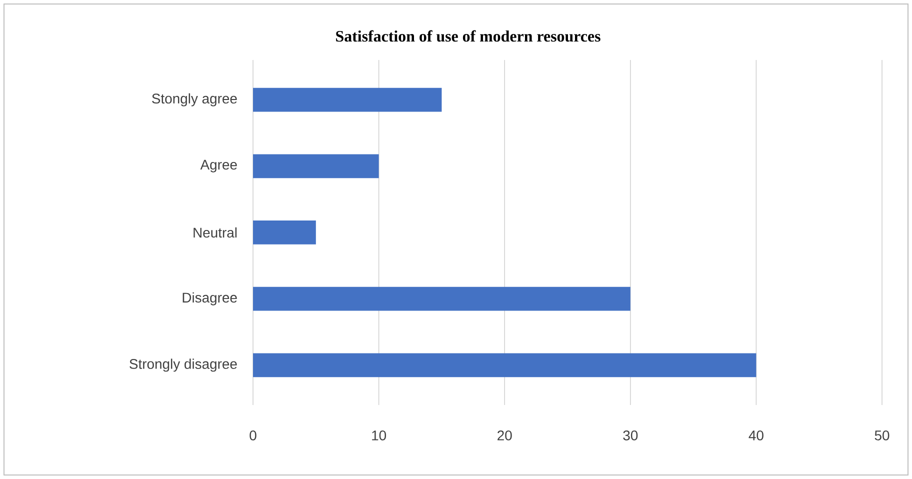 The width and height of the screenshot is (912, 479). What do you see at coordinates (756, 435) in the screenshot?
I see `x-tick-label: 40` at bounding box center [756, 435].